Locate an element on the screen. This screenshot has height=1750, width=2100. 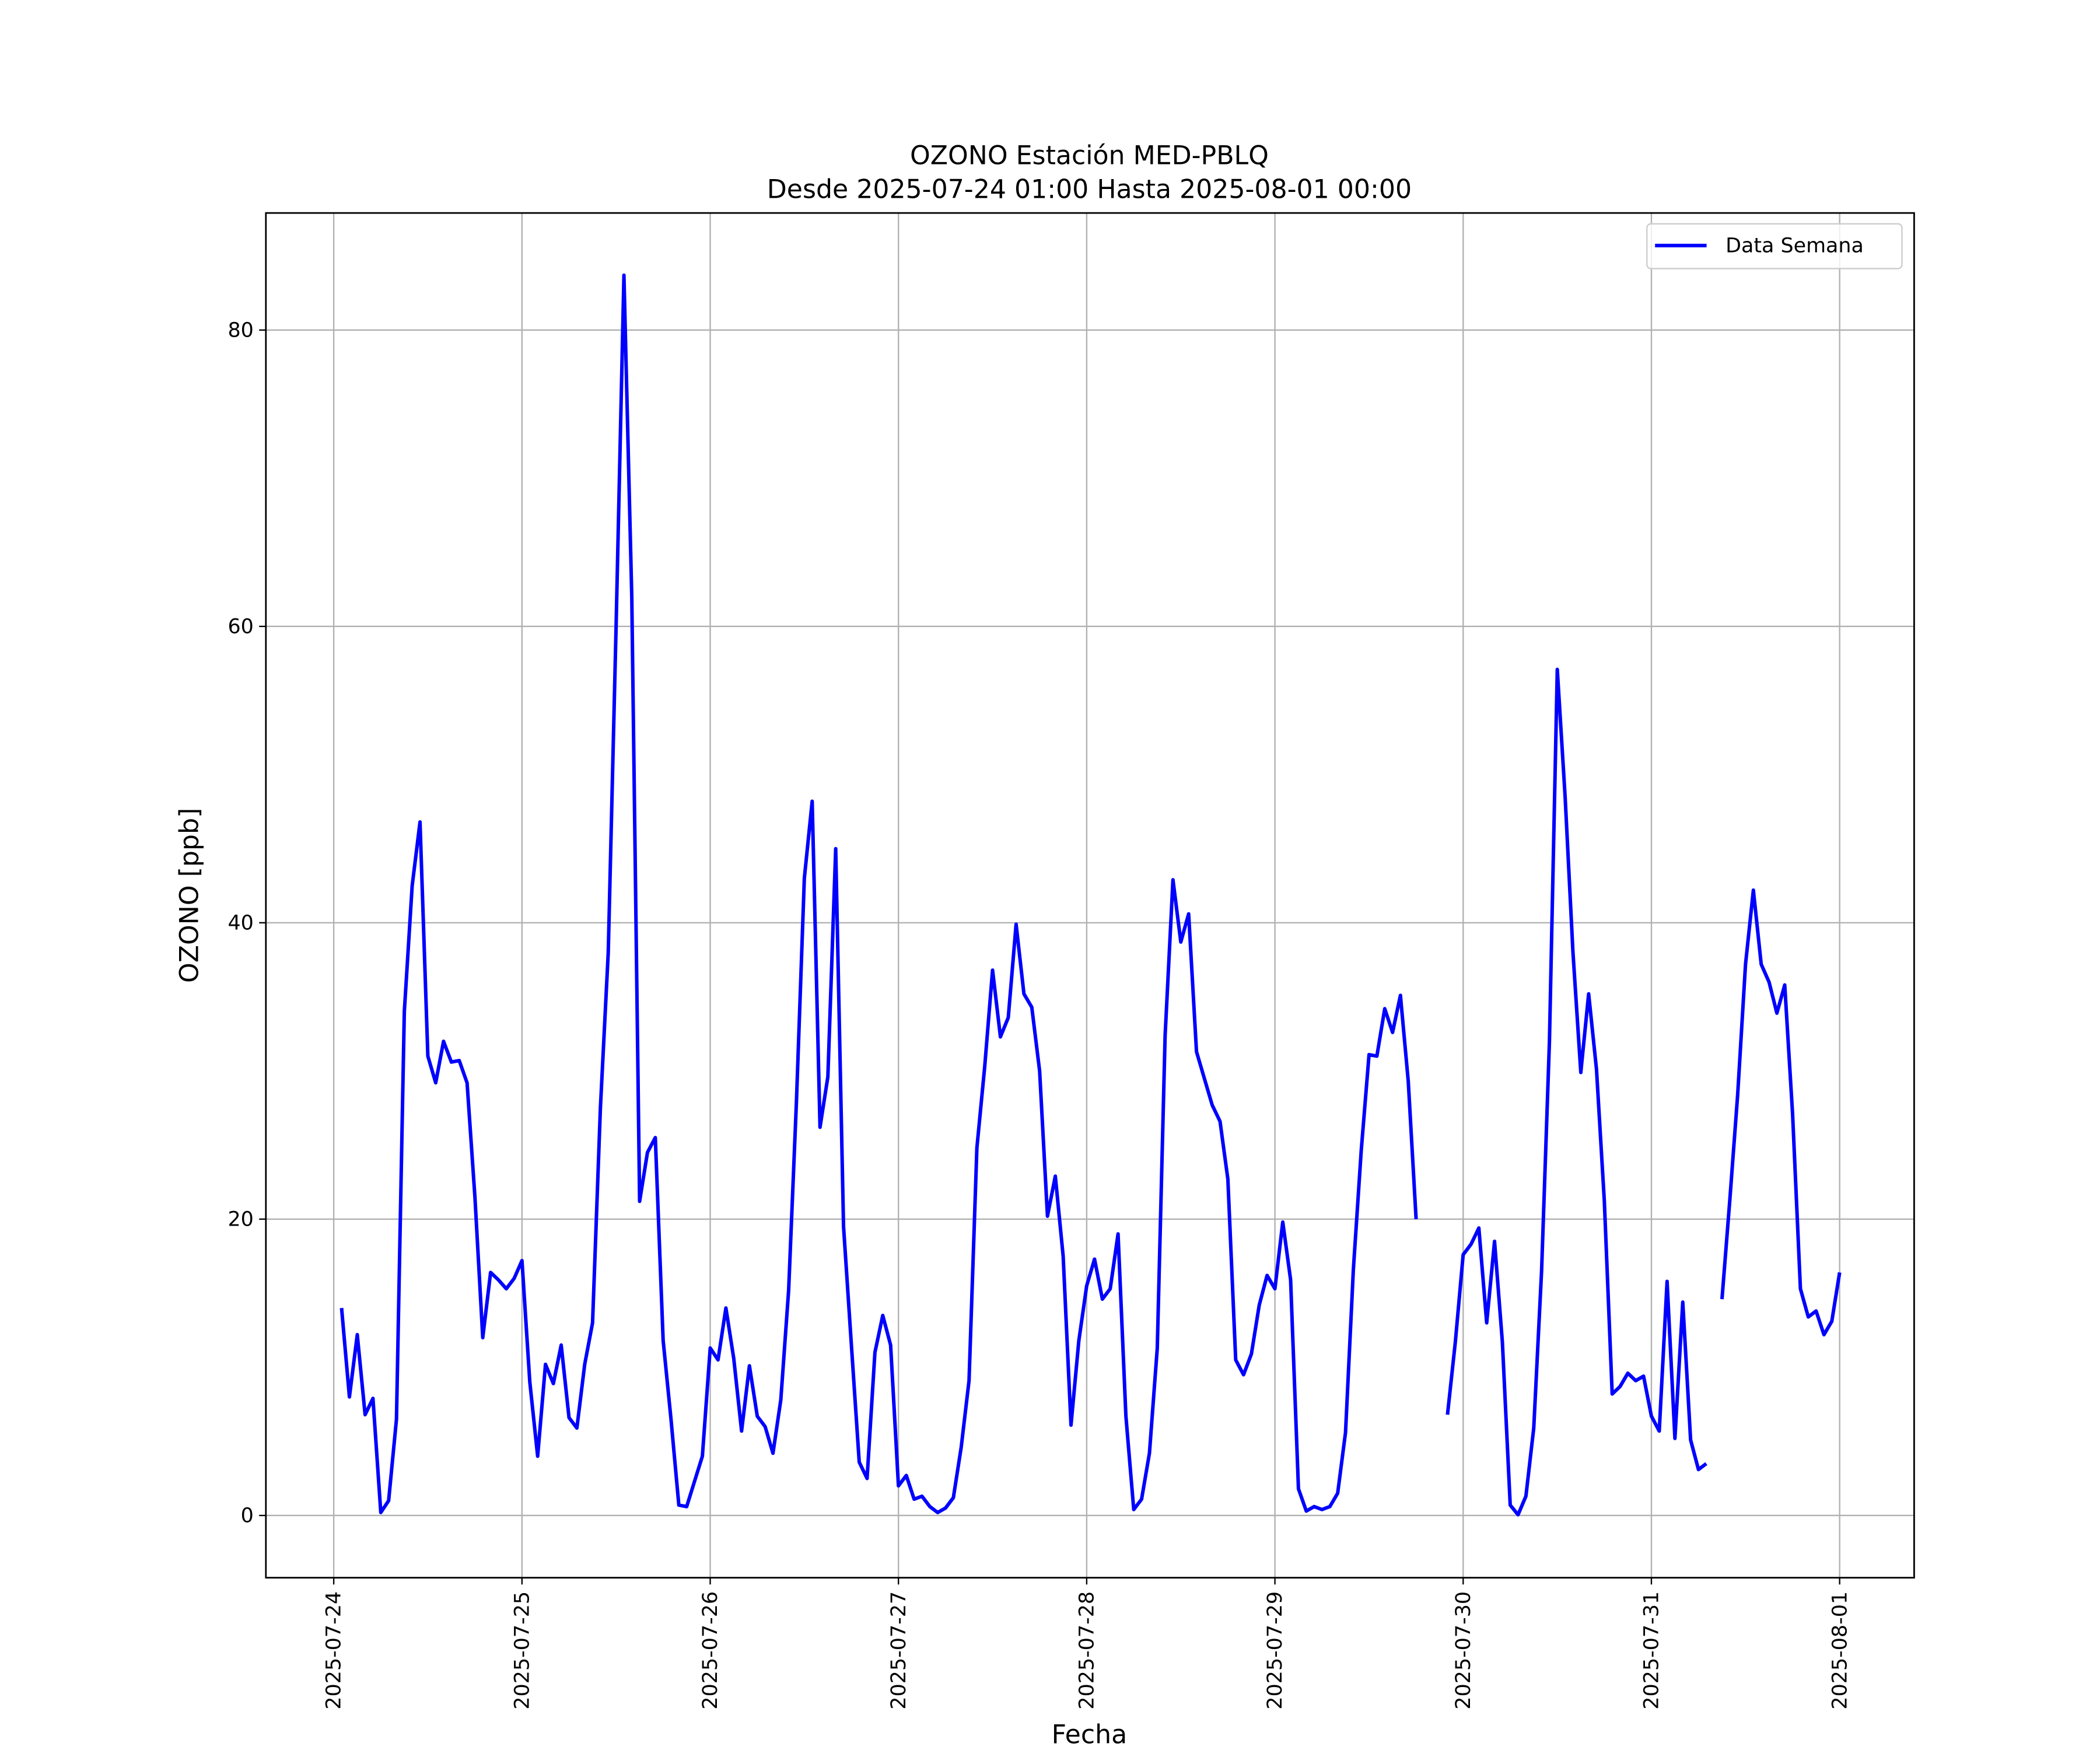
x-tick-label: 2025-07-28 is located at coordinates (1087, 1650).